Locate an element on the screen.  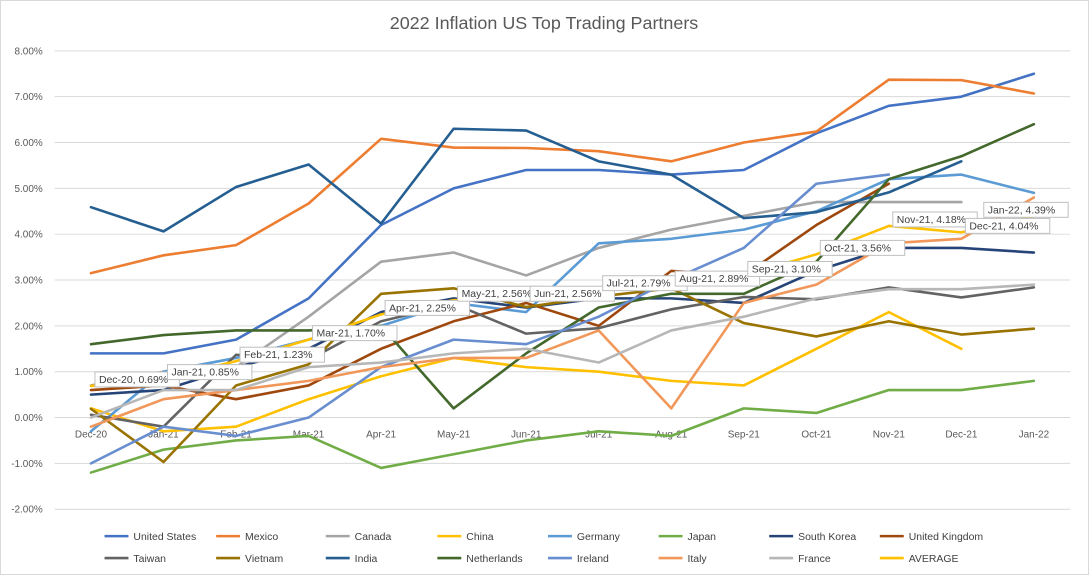
data-label-text: Mar-21, 1.70% is located at coordinates (351, 334).